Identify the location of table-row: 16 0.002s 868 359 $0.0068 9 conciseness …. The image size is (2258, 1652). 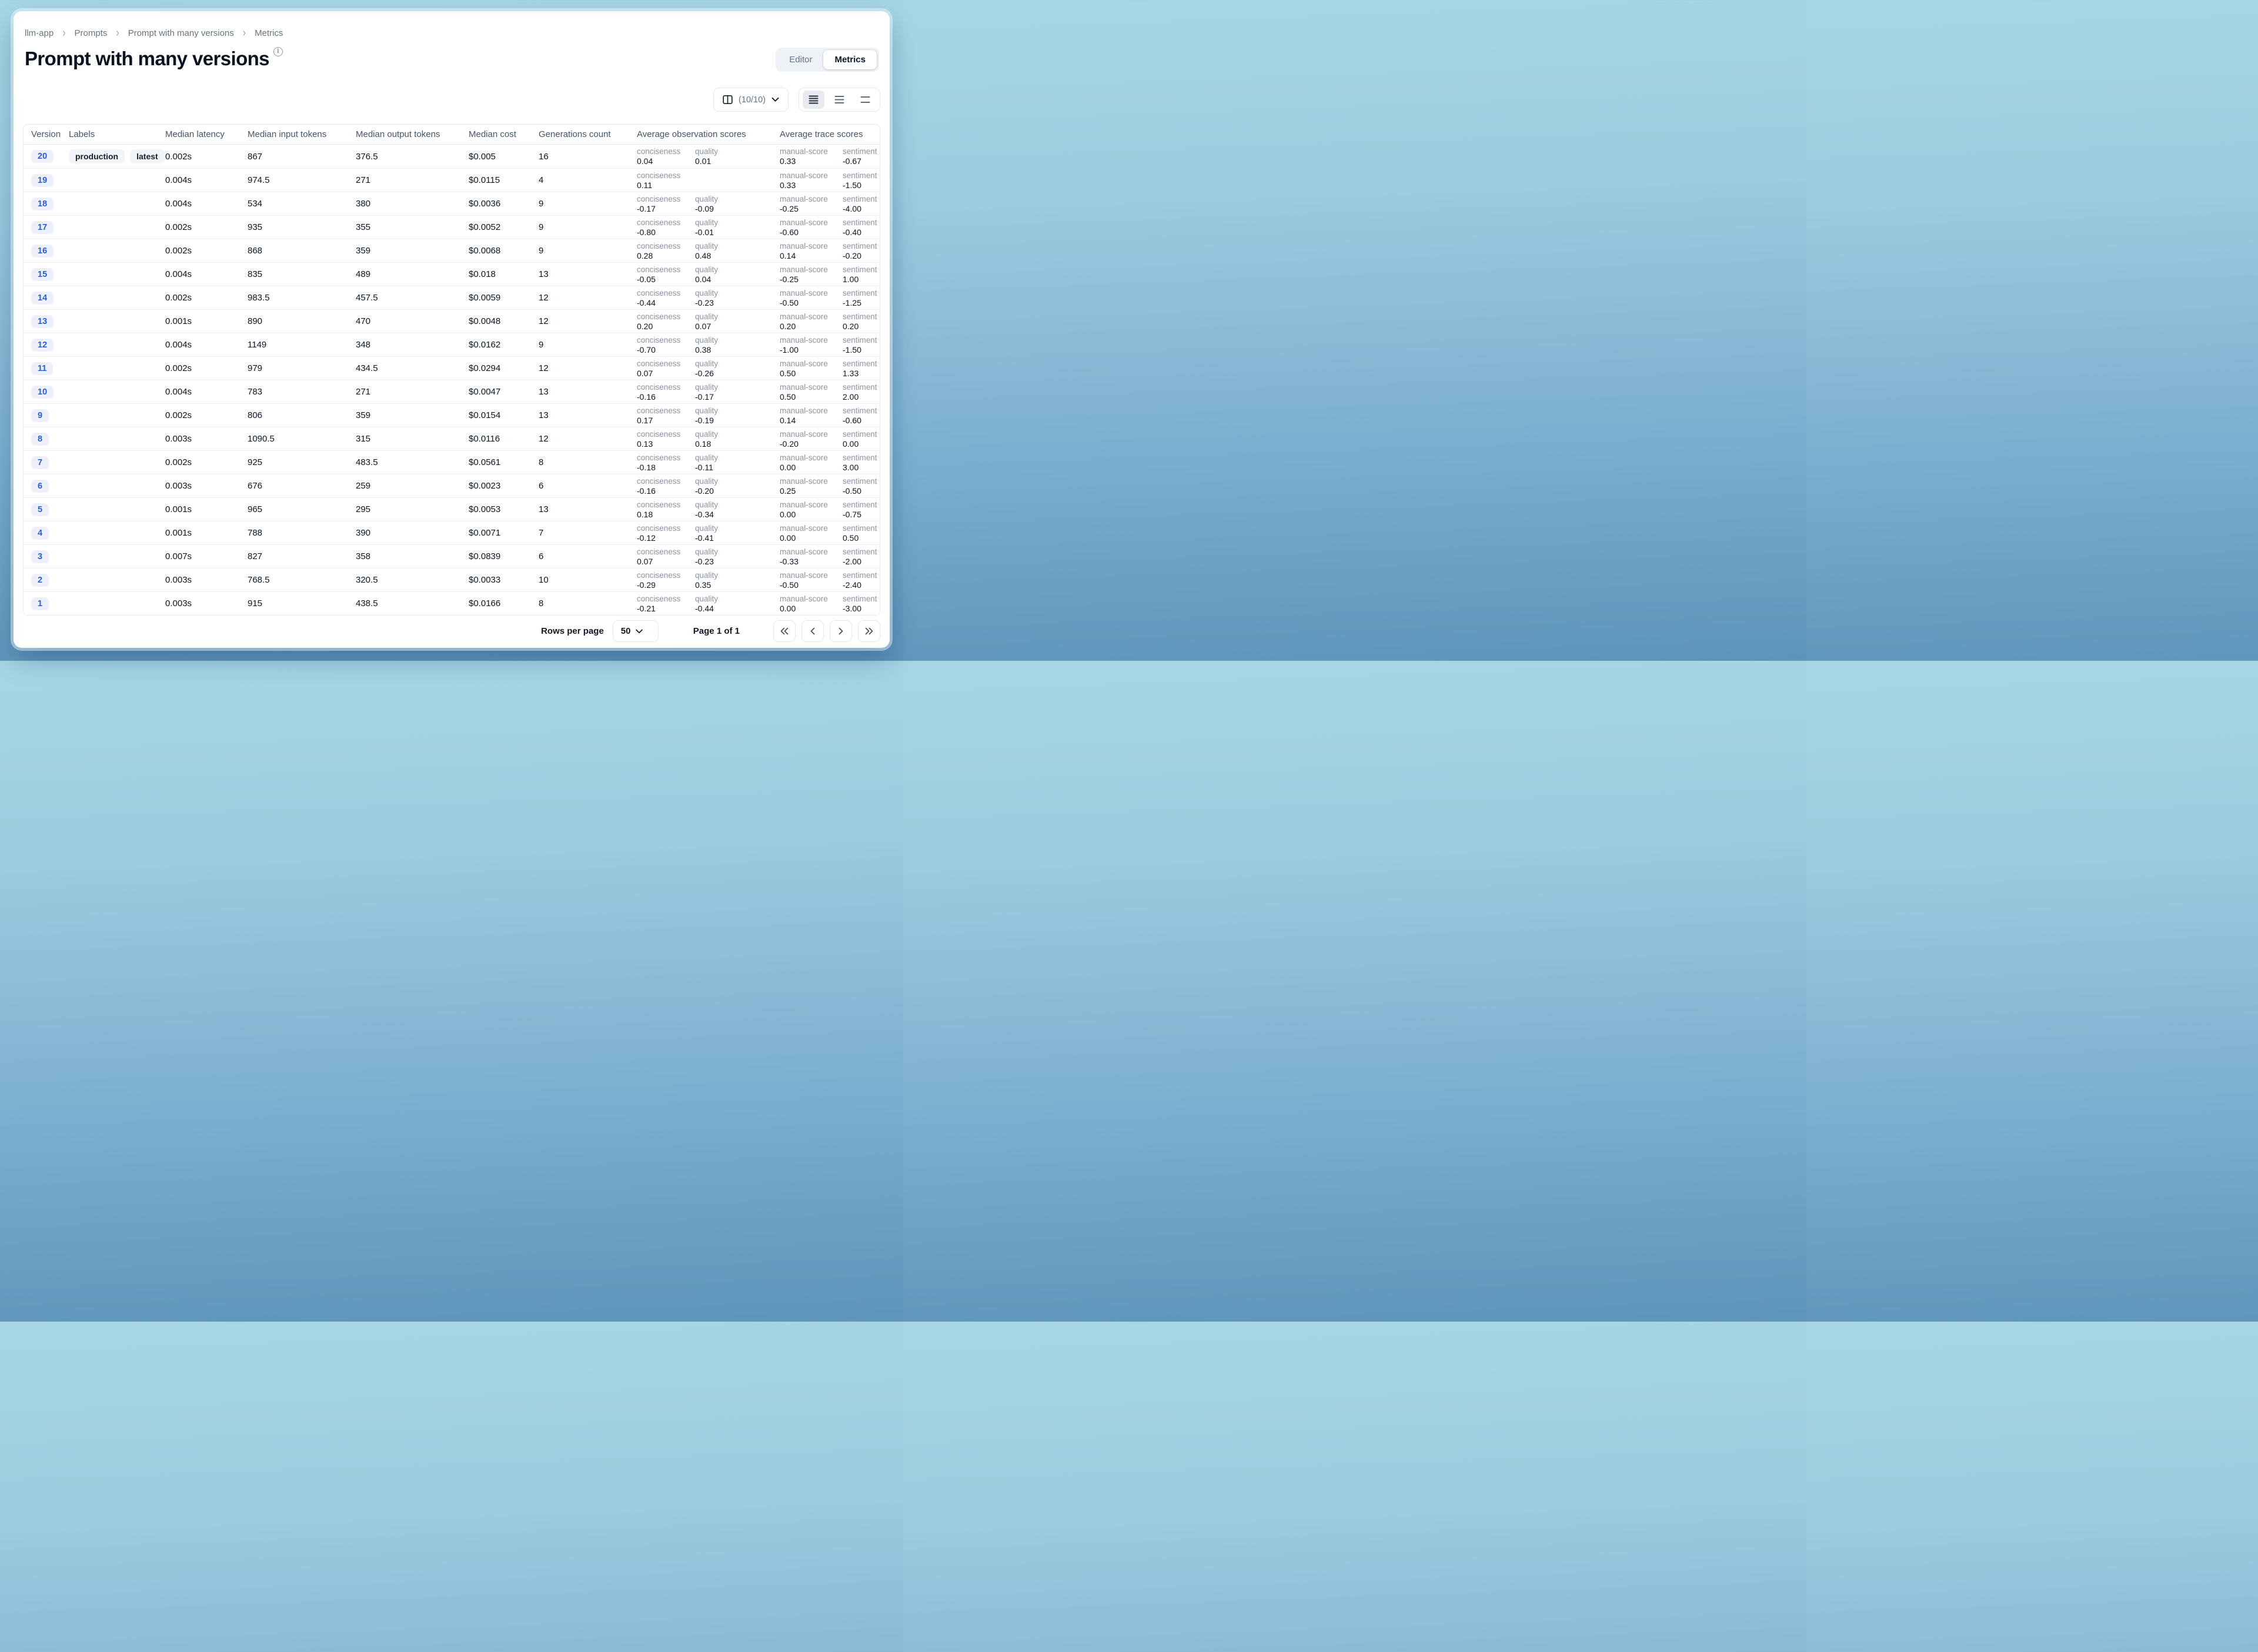
(452, 251).